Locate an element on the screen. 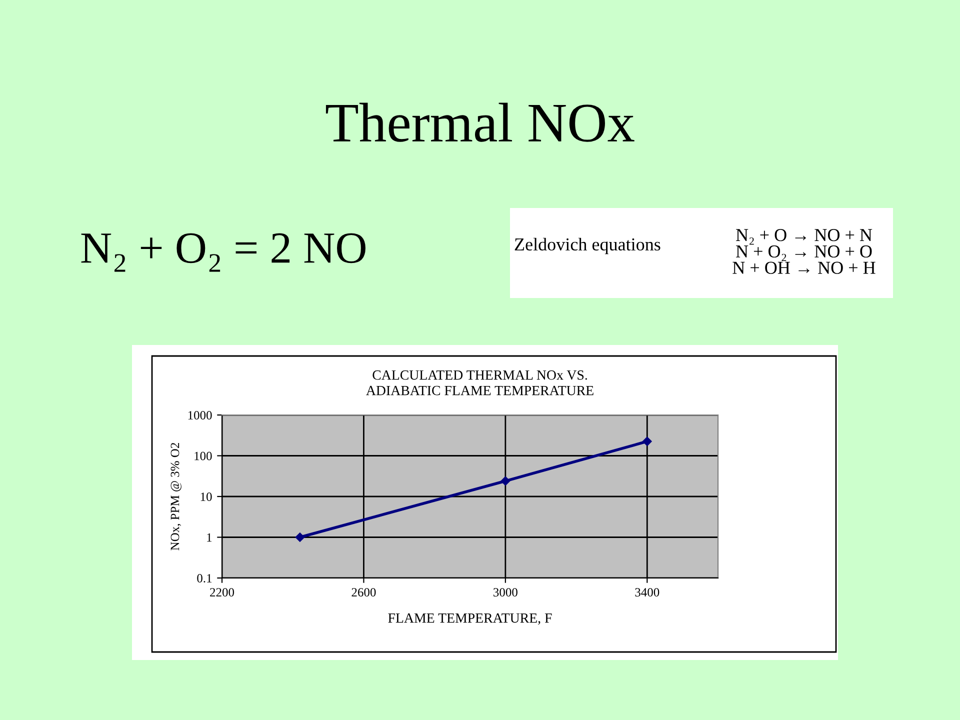 Image resolution: width=960 pixels, height=720 pixels. y-tick-label: 0.1 is located at coordinates (204, 578).